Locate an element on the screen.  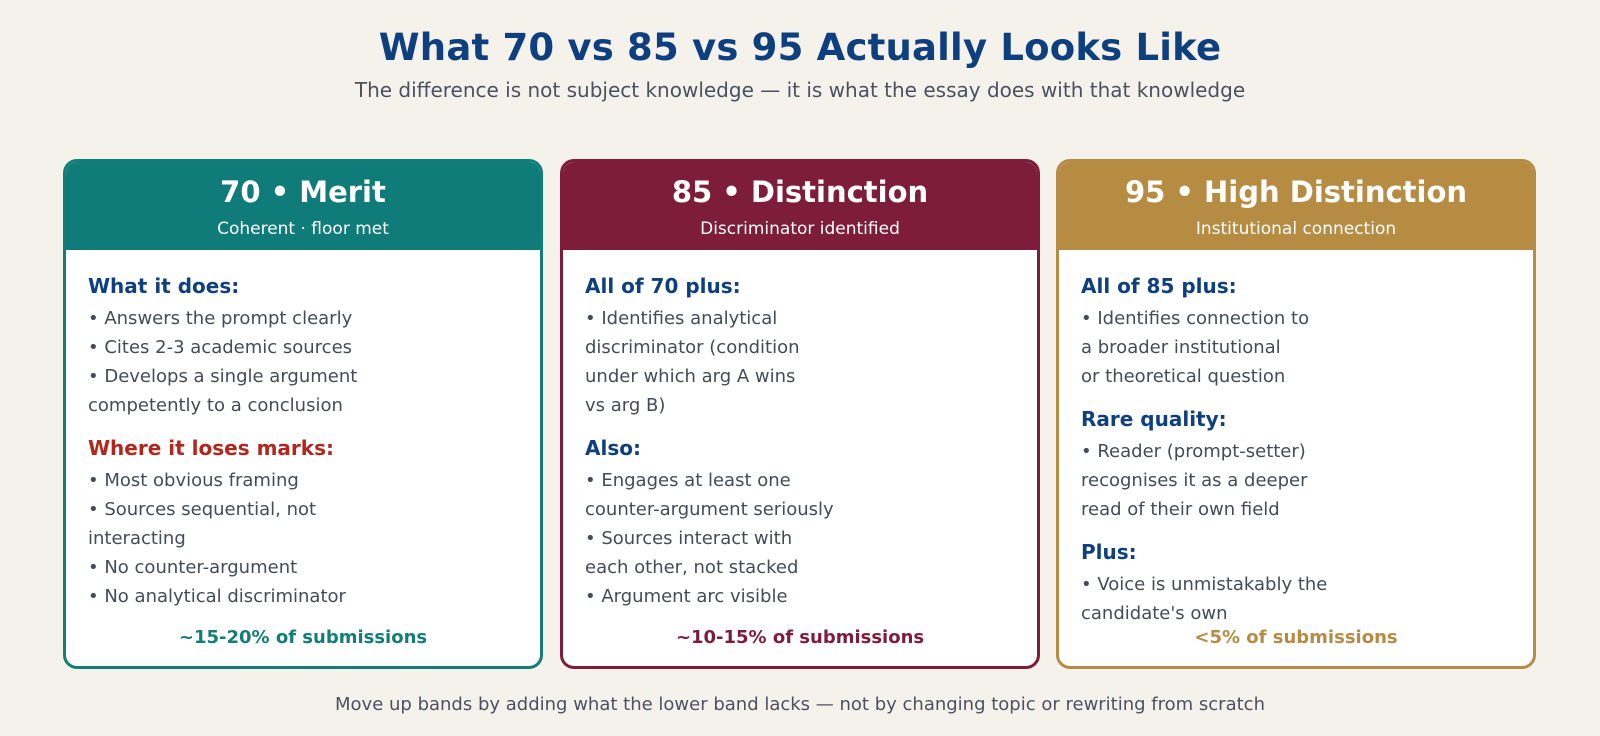
section-line: • Identifies connection to is located at coordinates (1195, 318).